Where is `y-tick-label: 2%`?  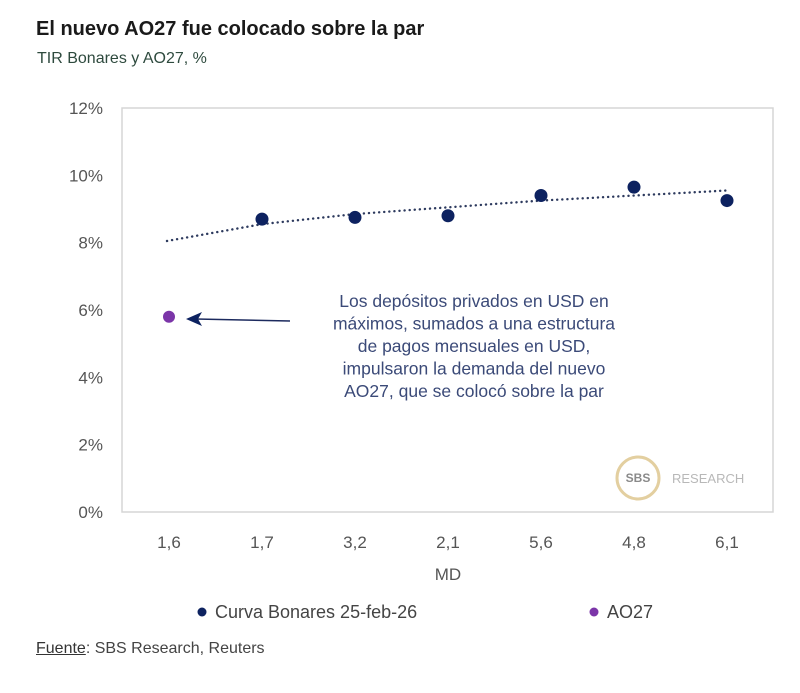
y-tick-label: 2% is located at coordinates (90, 445).